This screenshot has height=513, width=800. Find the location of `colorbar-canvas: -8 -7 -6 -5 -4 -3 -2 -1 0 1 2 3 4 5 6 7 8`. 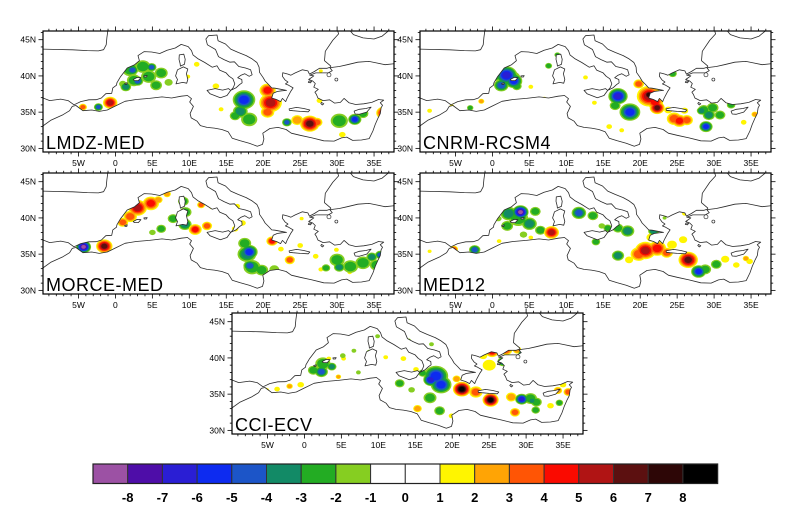

colorbar-canvas: -8 -7 -6 -5 -4 -3 -2 -1 0 1 2 3 4 5 6 7 8 is located at coordinates (405, 484).